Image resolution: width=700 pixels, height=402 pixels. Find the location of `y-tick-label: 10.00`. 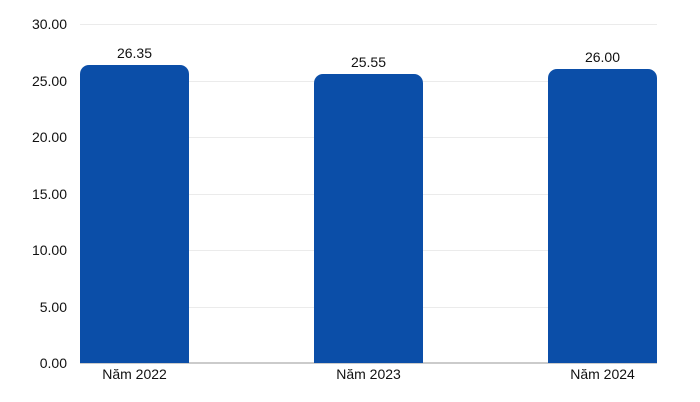

y-tick-label: 10.00 is located at coordinates (49, 250).